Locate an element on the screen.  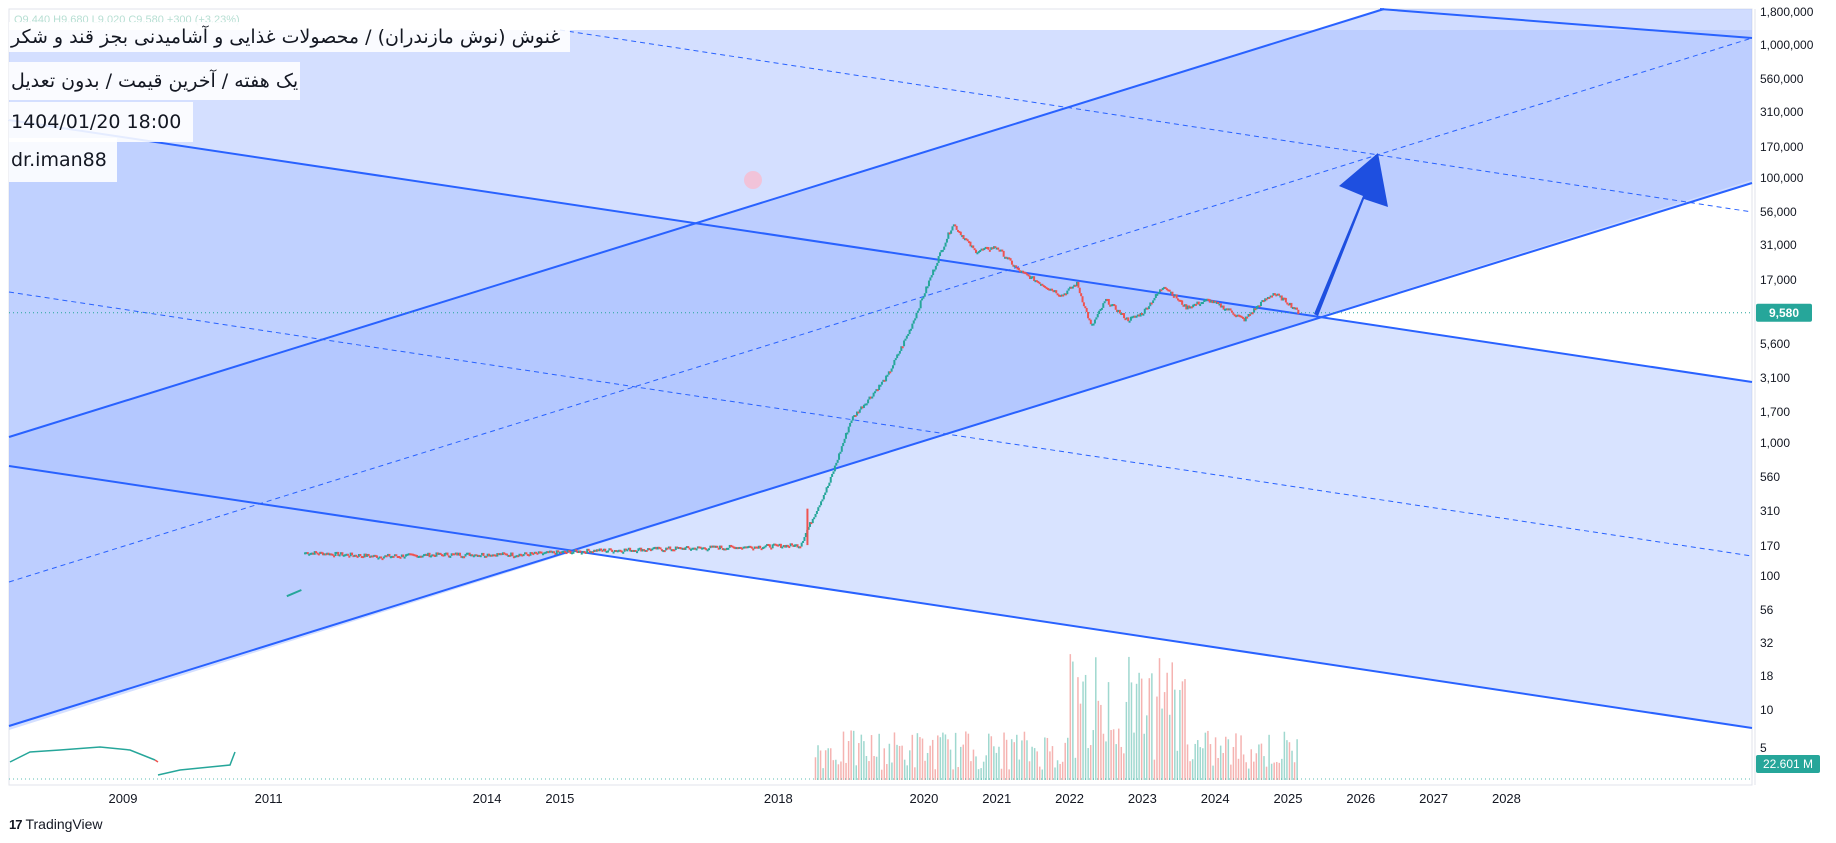
x-tick-label: 2022 is located at coordinates (1069, 798).